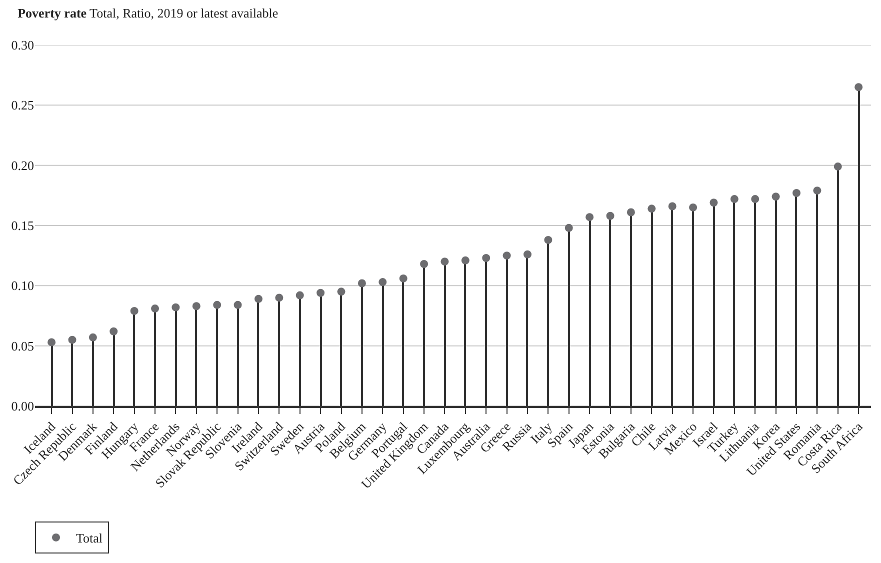 This screenshot has height=563, width=881. I want to click on y-tick-label: 0.05, so click(22, 346).